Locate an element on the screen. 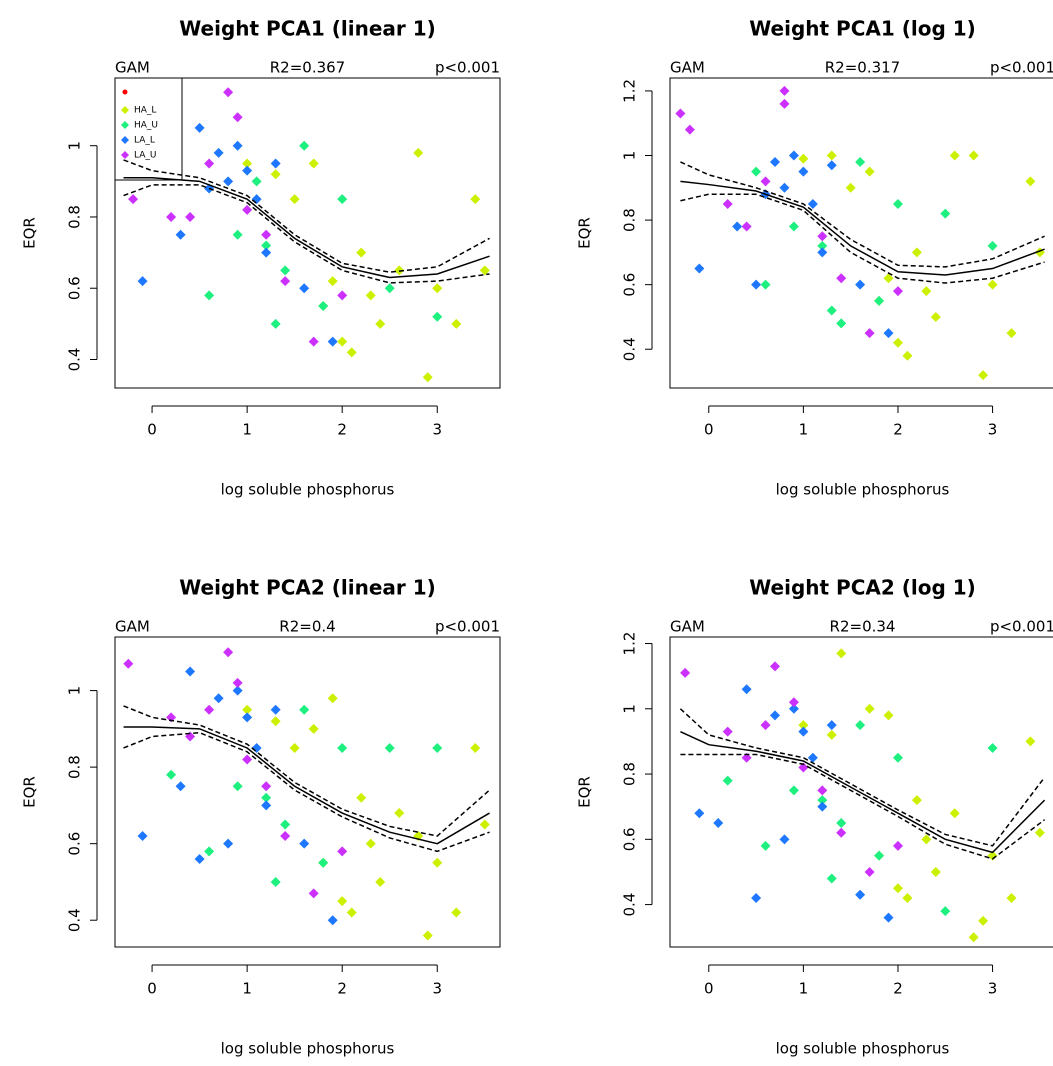 The image size is (1053, 1066). header-text: R2=0.34 is located at coordinates (863, 627).